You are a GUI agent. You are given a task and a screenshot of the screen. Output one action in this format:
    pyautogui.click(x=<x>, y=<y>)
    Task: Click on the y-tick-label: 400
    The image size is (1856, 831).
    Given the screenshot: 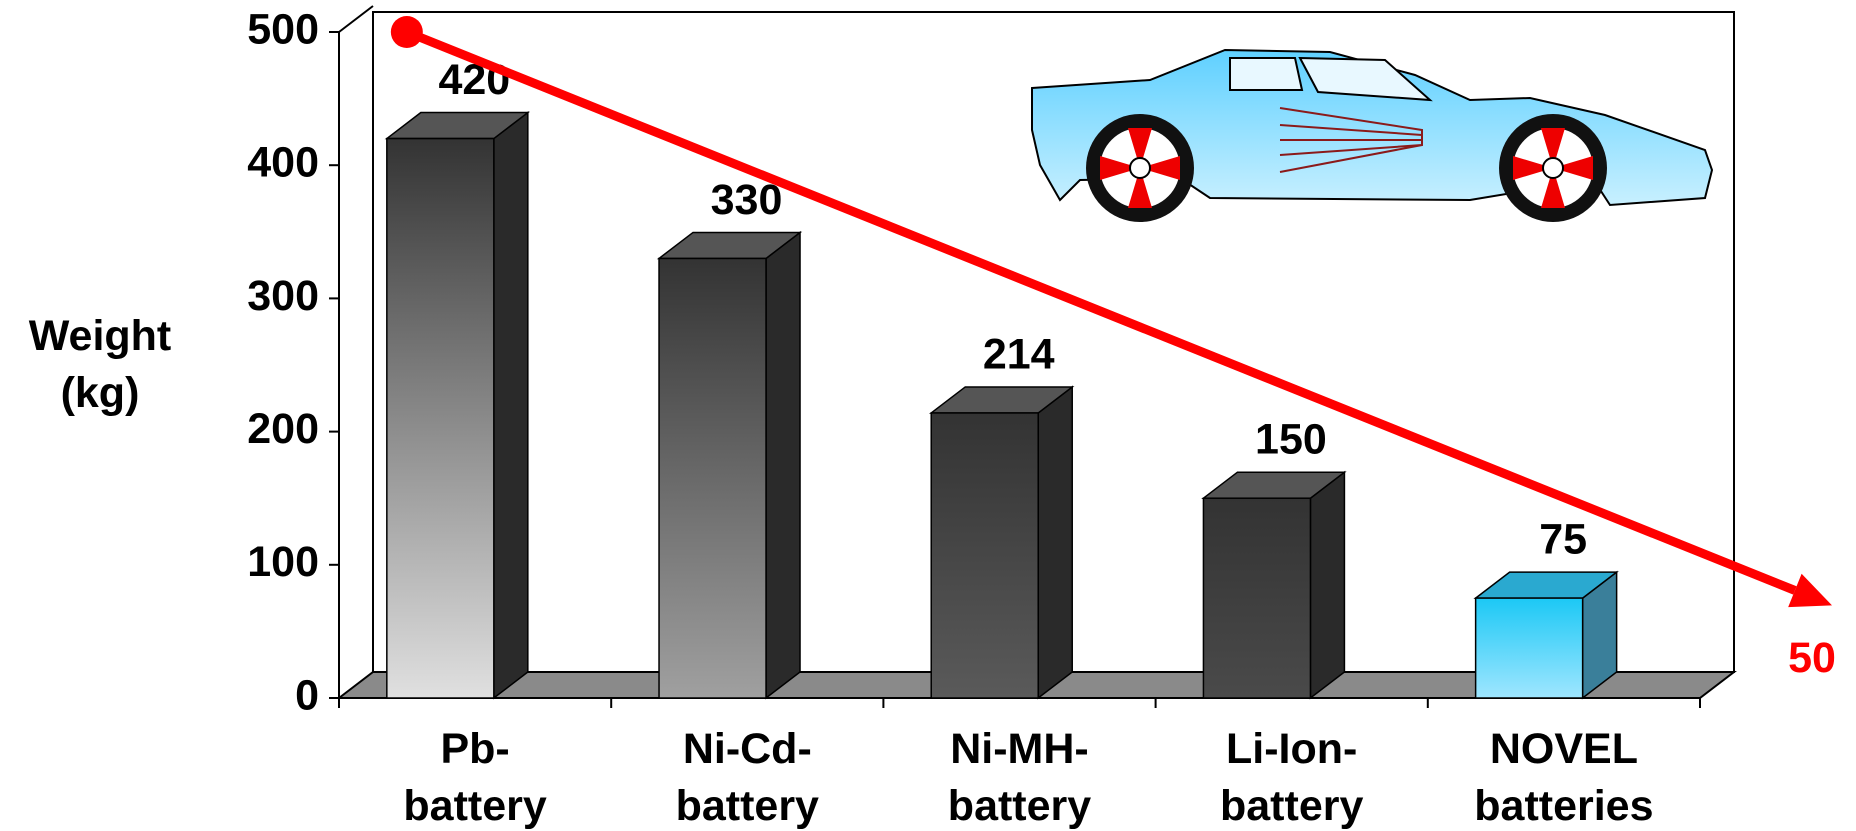 What is the action you would take?
    pyautogui.click(x=283, y=163)
    